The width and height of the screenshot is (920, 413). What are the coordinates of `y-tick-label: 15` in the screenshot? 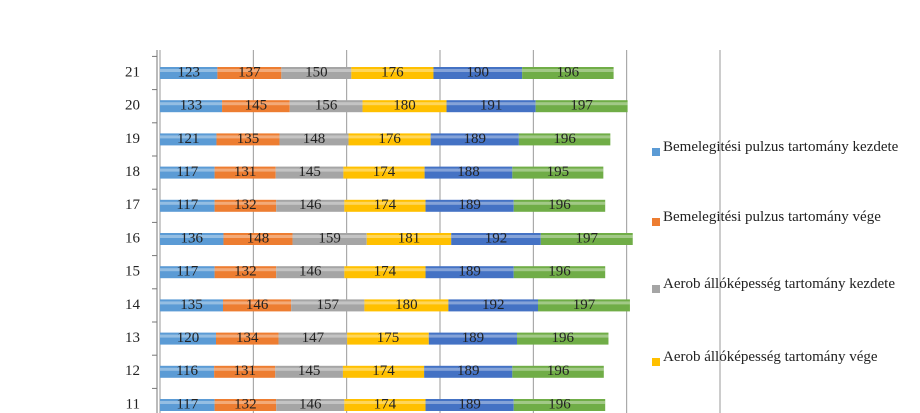 It's located at (132, 272).